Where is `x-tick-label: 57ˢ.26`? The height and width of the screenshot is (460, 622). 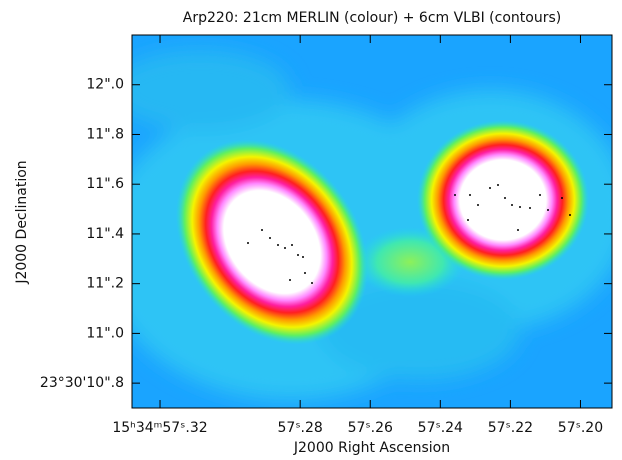 x-tick-label: 57ˢ.26 is located at coordinates (370, 428).